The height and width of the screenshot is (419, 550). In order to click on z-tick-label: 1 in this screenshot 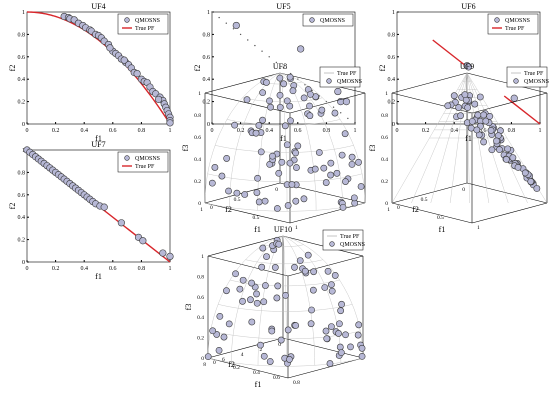, I will do `click(386, 94)`.